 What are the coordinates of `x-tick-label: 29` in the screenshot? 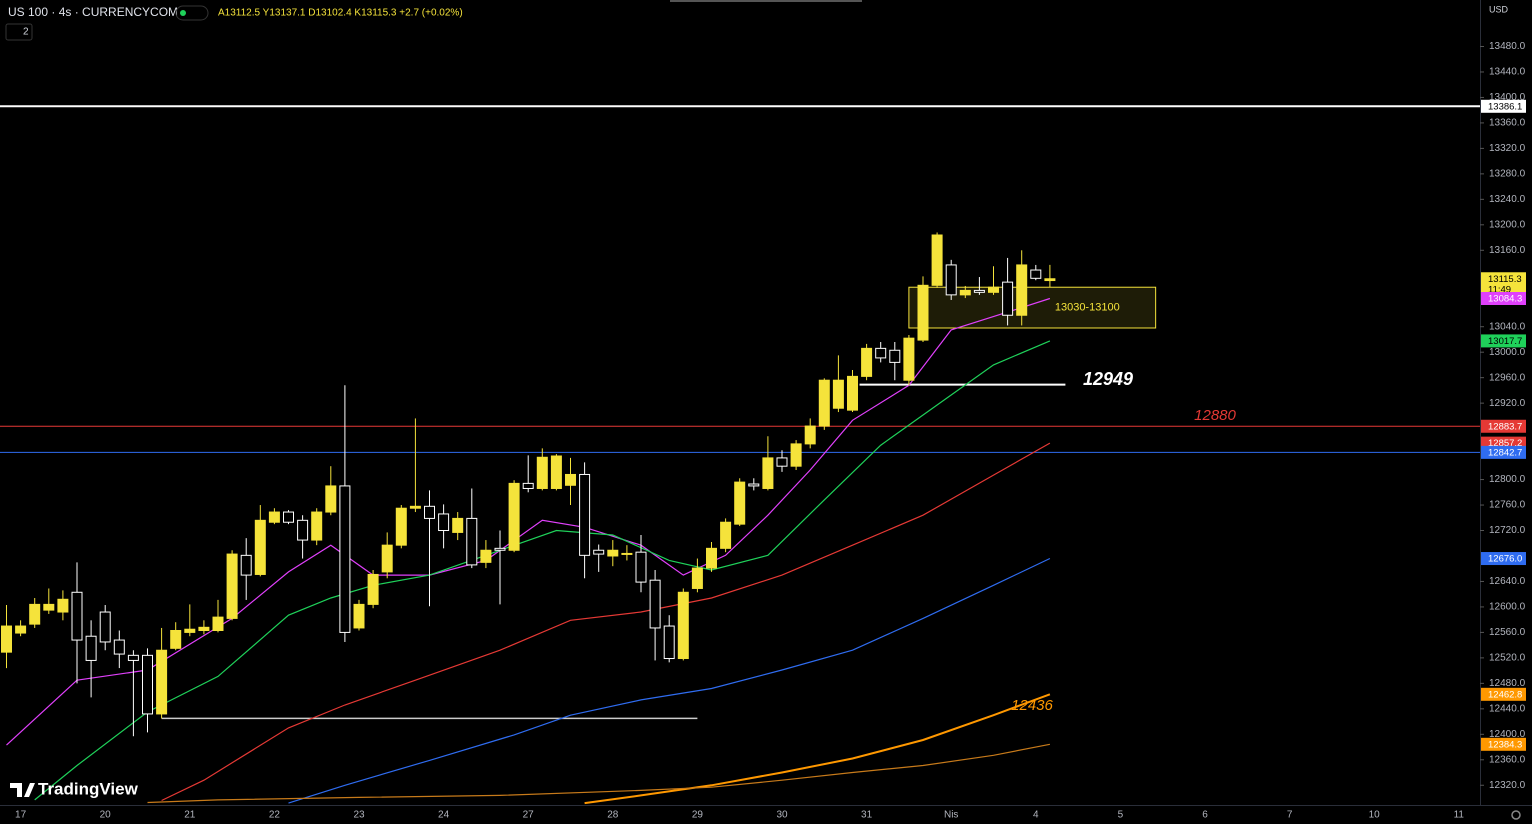 It's located at (698, 815).